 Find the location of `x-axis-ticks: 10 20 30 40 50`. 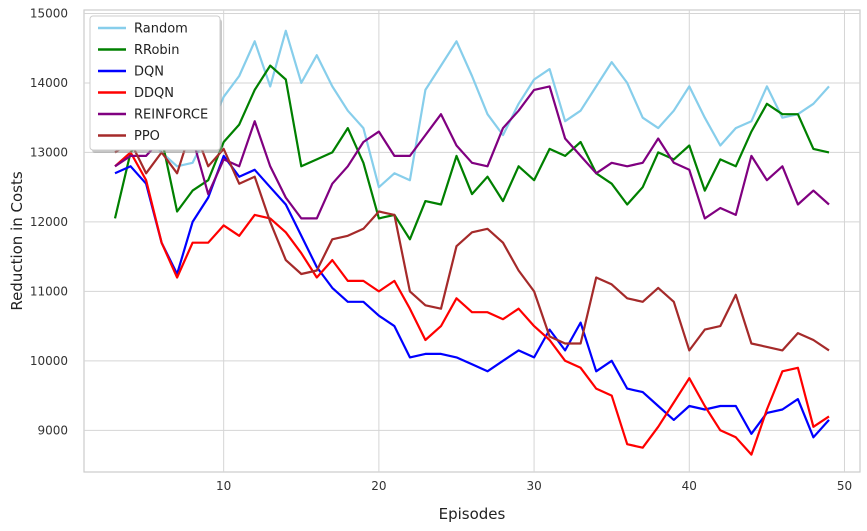

x-axis-ticks: 10 20 30 40 50 is located at coordinates (534, 486).